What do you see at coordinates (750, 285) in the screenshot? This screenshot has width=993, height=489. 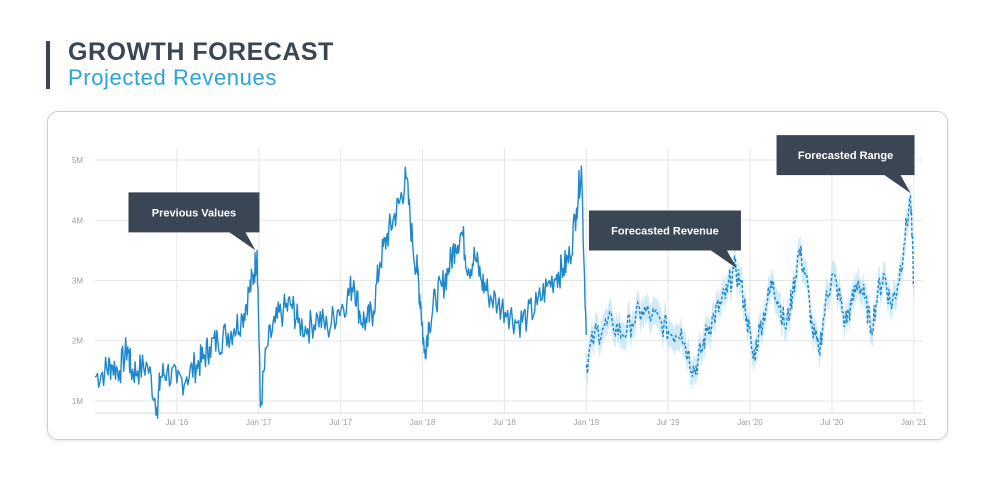 I see `forecasted-revenue-line` at bounding box center [750, 285].